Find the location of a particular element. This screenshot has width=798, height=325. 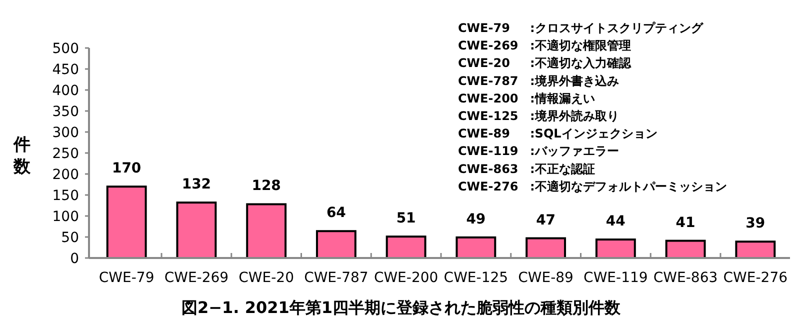

text: CWE-79 :クロスサイトスクリプティング is located at coordinates (580, 28).